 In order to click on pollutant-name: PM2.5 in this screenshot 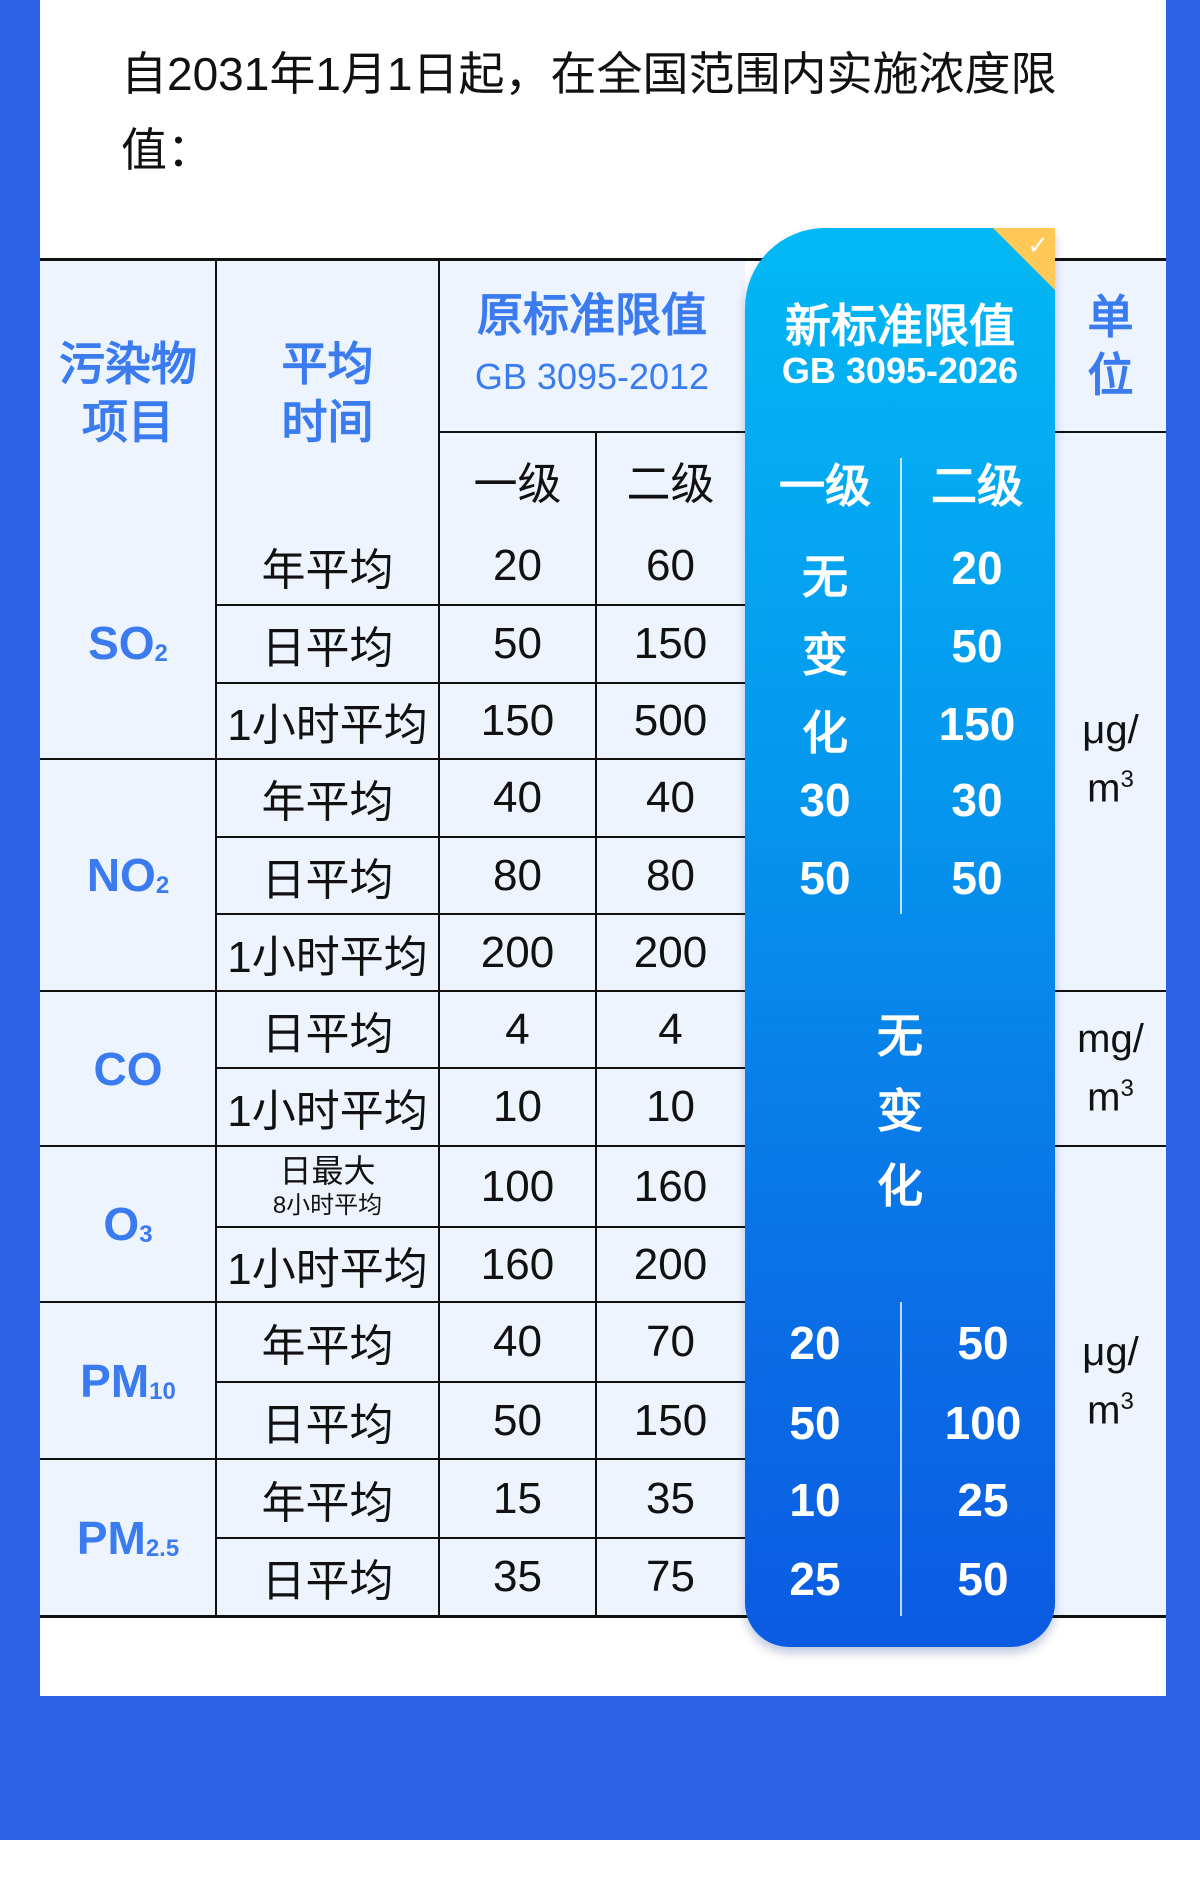, I will do `click(128, 1538)`.